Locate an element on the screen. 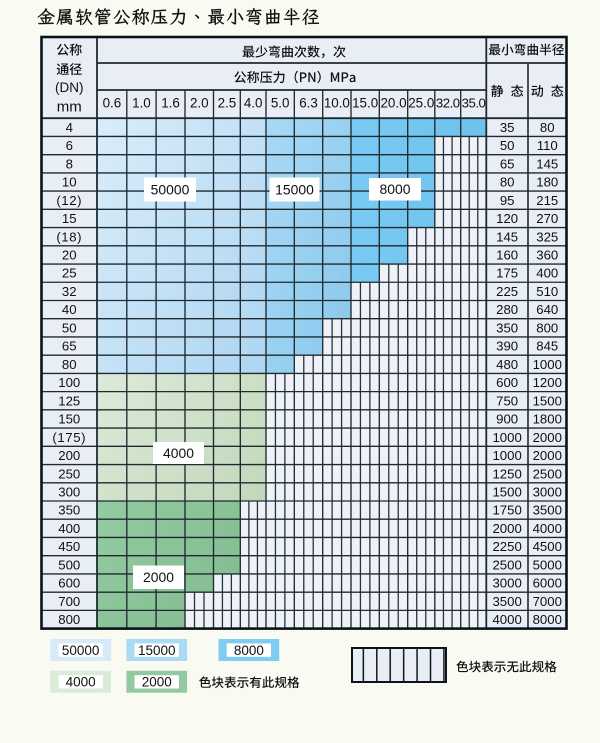 The width and height of the screenshot is (600, 743). svg-text: 325 is located at coordinates (547, 236).